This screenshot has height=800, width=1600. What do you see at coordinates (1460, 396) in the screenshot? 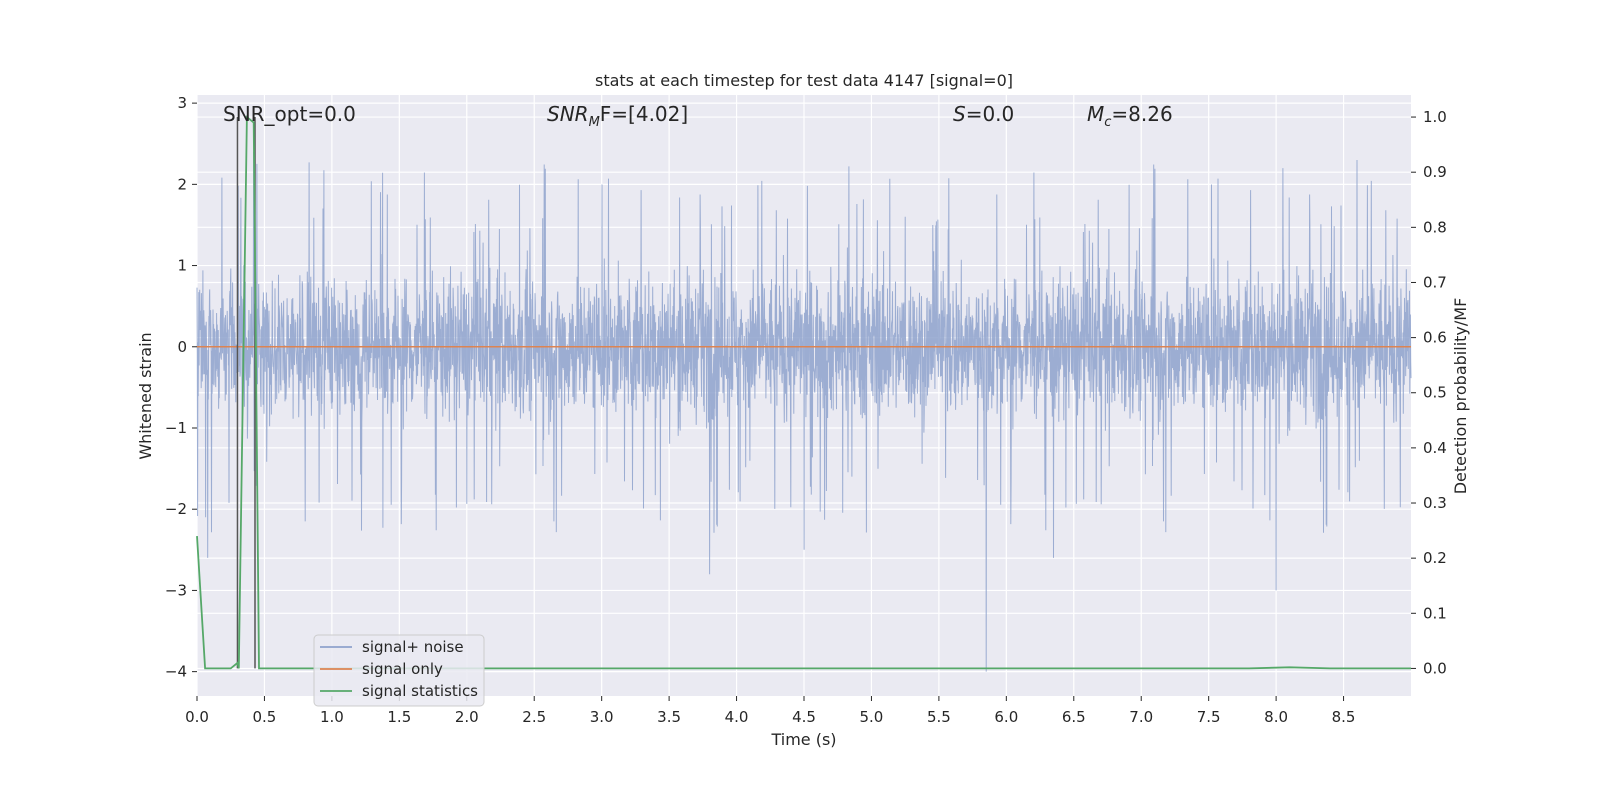
I see `y-right-axis-label: Detection probability/MF` at bounding box center [1460, 396].